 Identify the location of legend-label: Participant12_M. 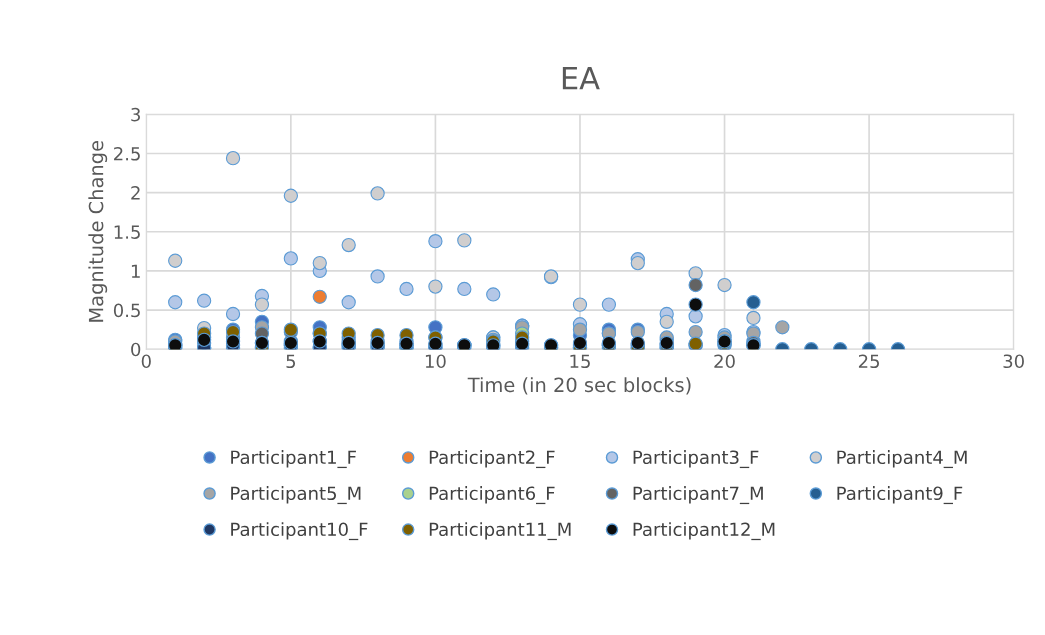
(704, 531).